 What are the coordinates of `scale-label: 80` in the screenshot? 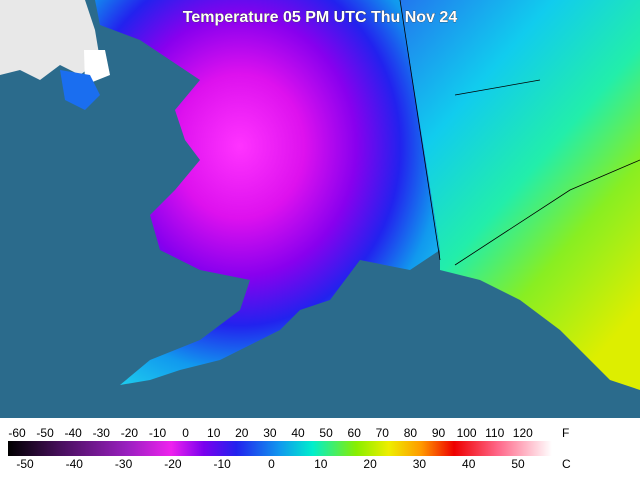 It's located at (411, 433).